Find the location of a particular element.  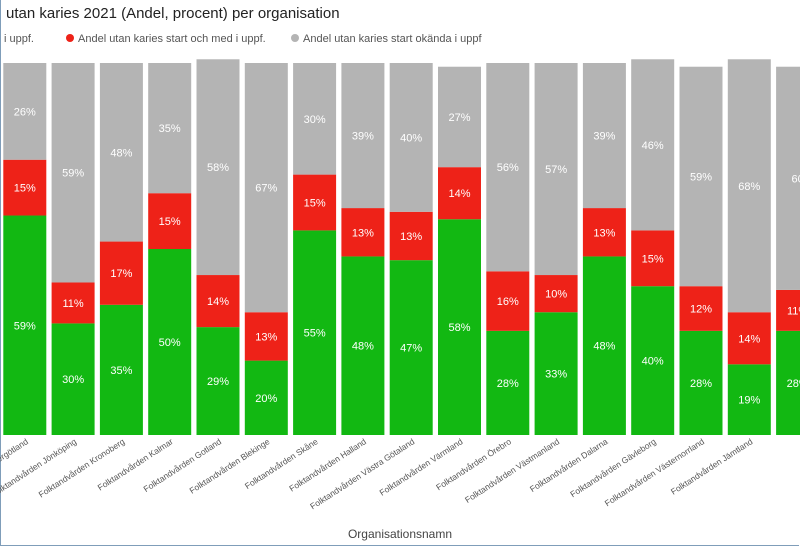

data-label-s1-c14: 15% is located at coordinates (653, 259).